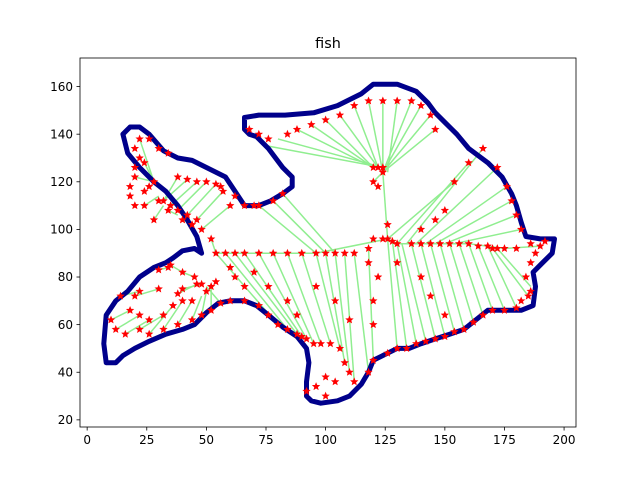 This screenshot has height=480, width=640. What do you see at coordinates (61, 134) in the screenshot?
I see `y-tick-label: 140` at bounding box center [61, 134].